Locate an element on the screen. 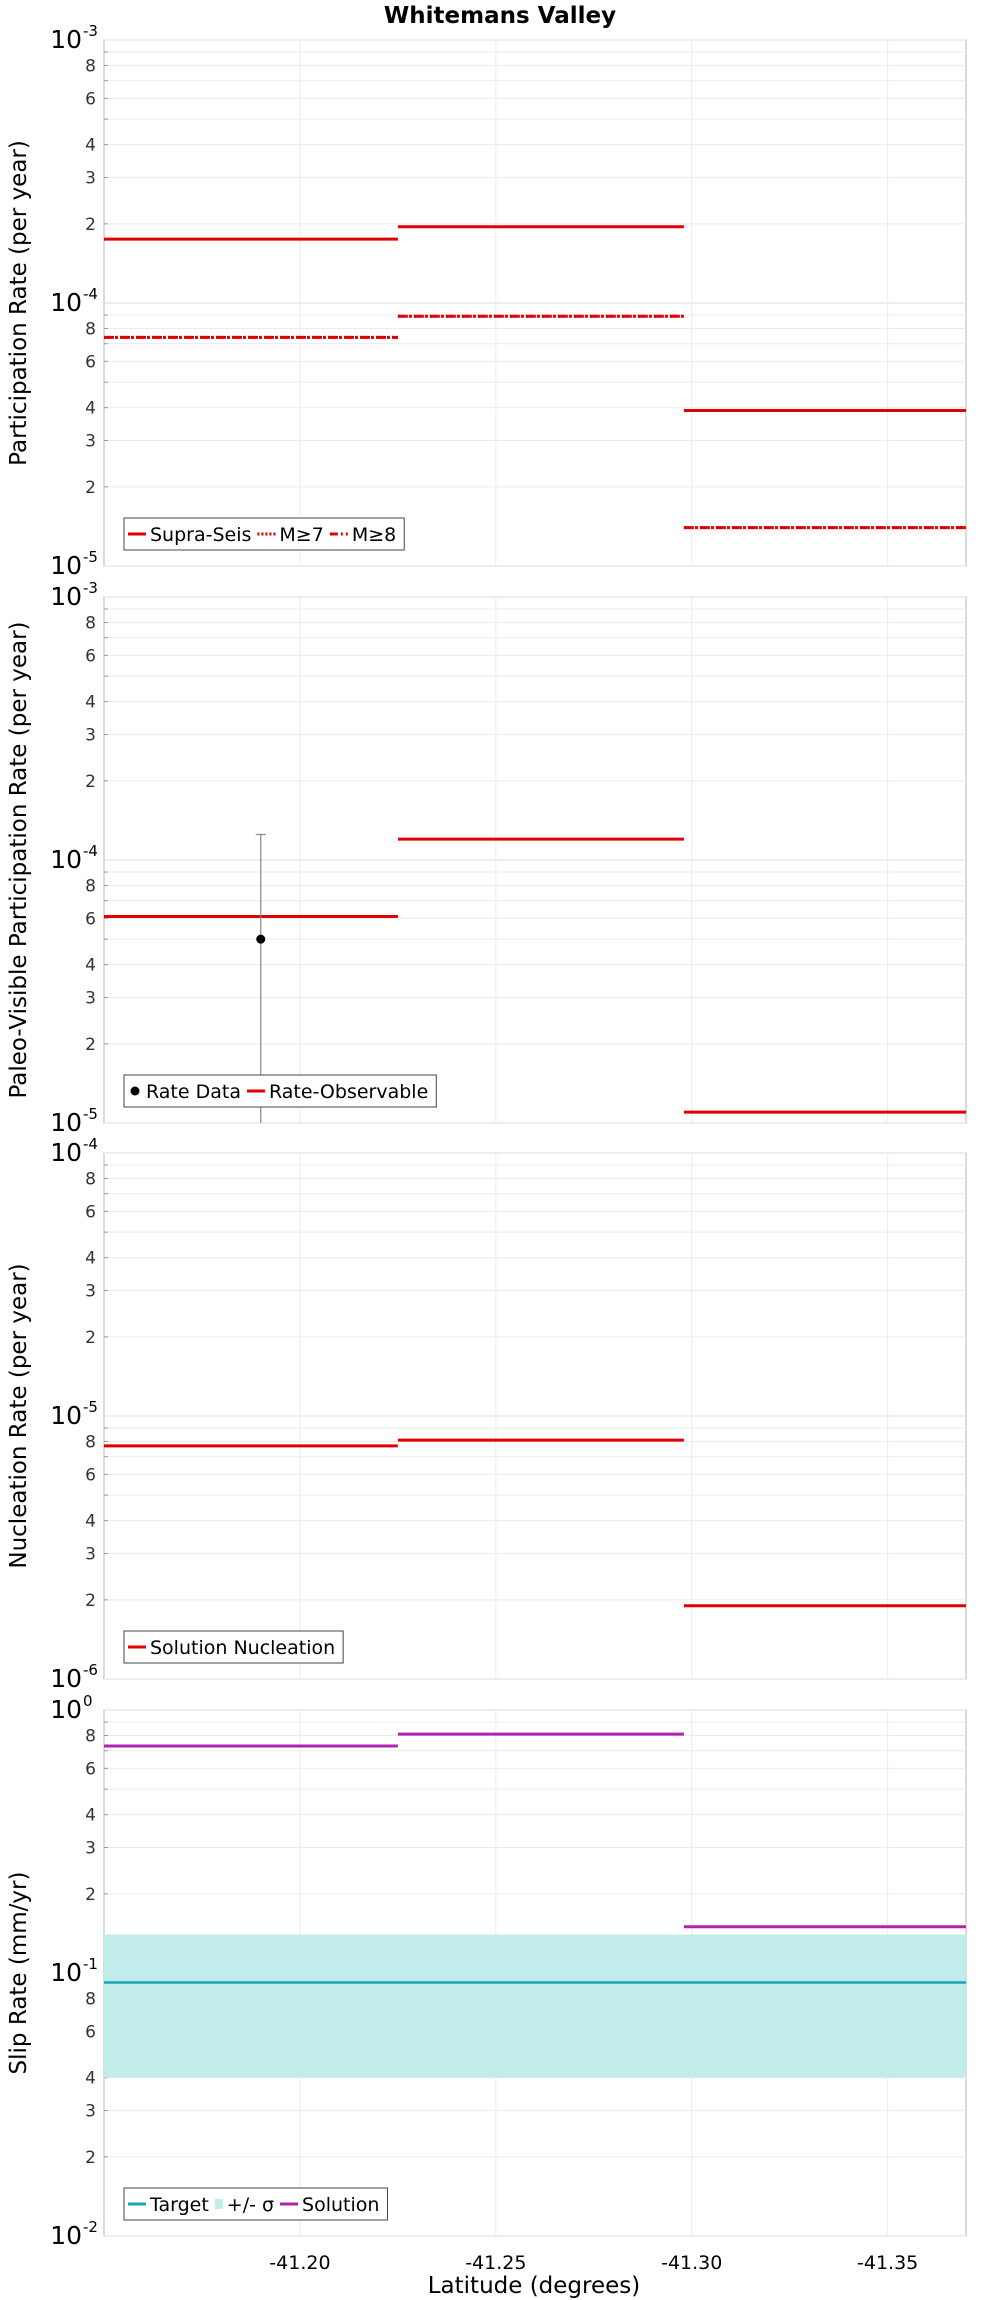 This screenshot has width=1000, height=2300. chart-title: Whitemans Valley is located at coordinates (500, 16).